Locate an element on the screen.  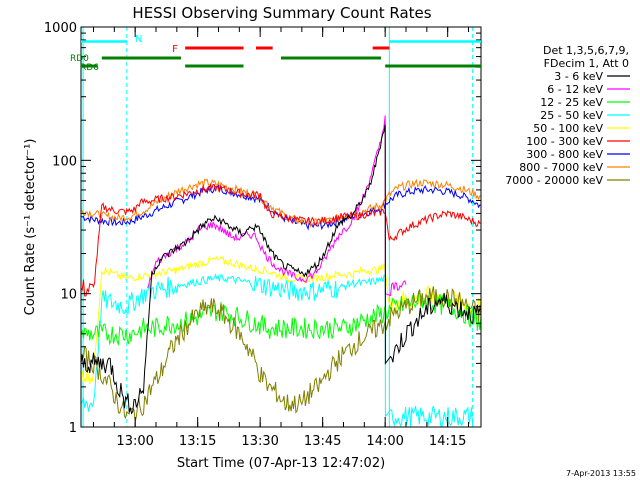
flag-label-f: F is located at coordinates (175, 49).